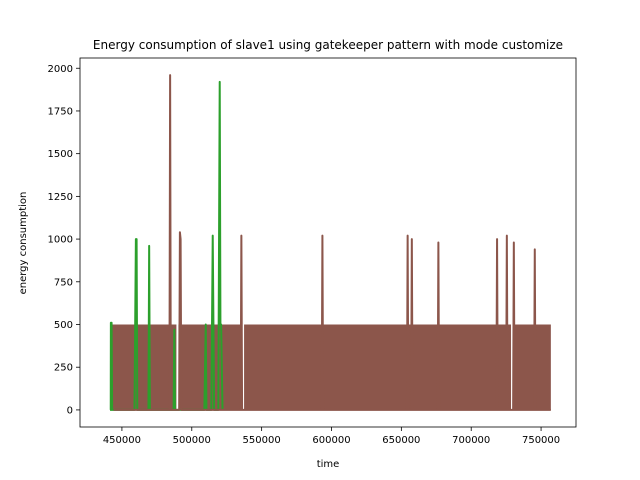 The image size is (640, 480). What do you see at coordinates (60, 197) in the screenshot?
I see `y-tick-label: 1250` at bounding box center [60, 197].